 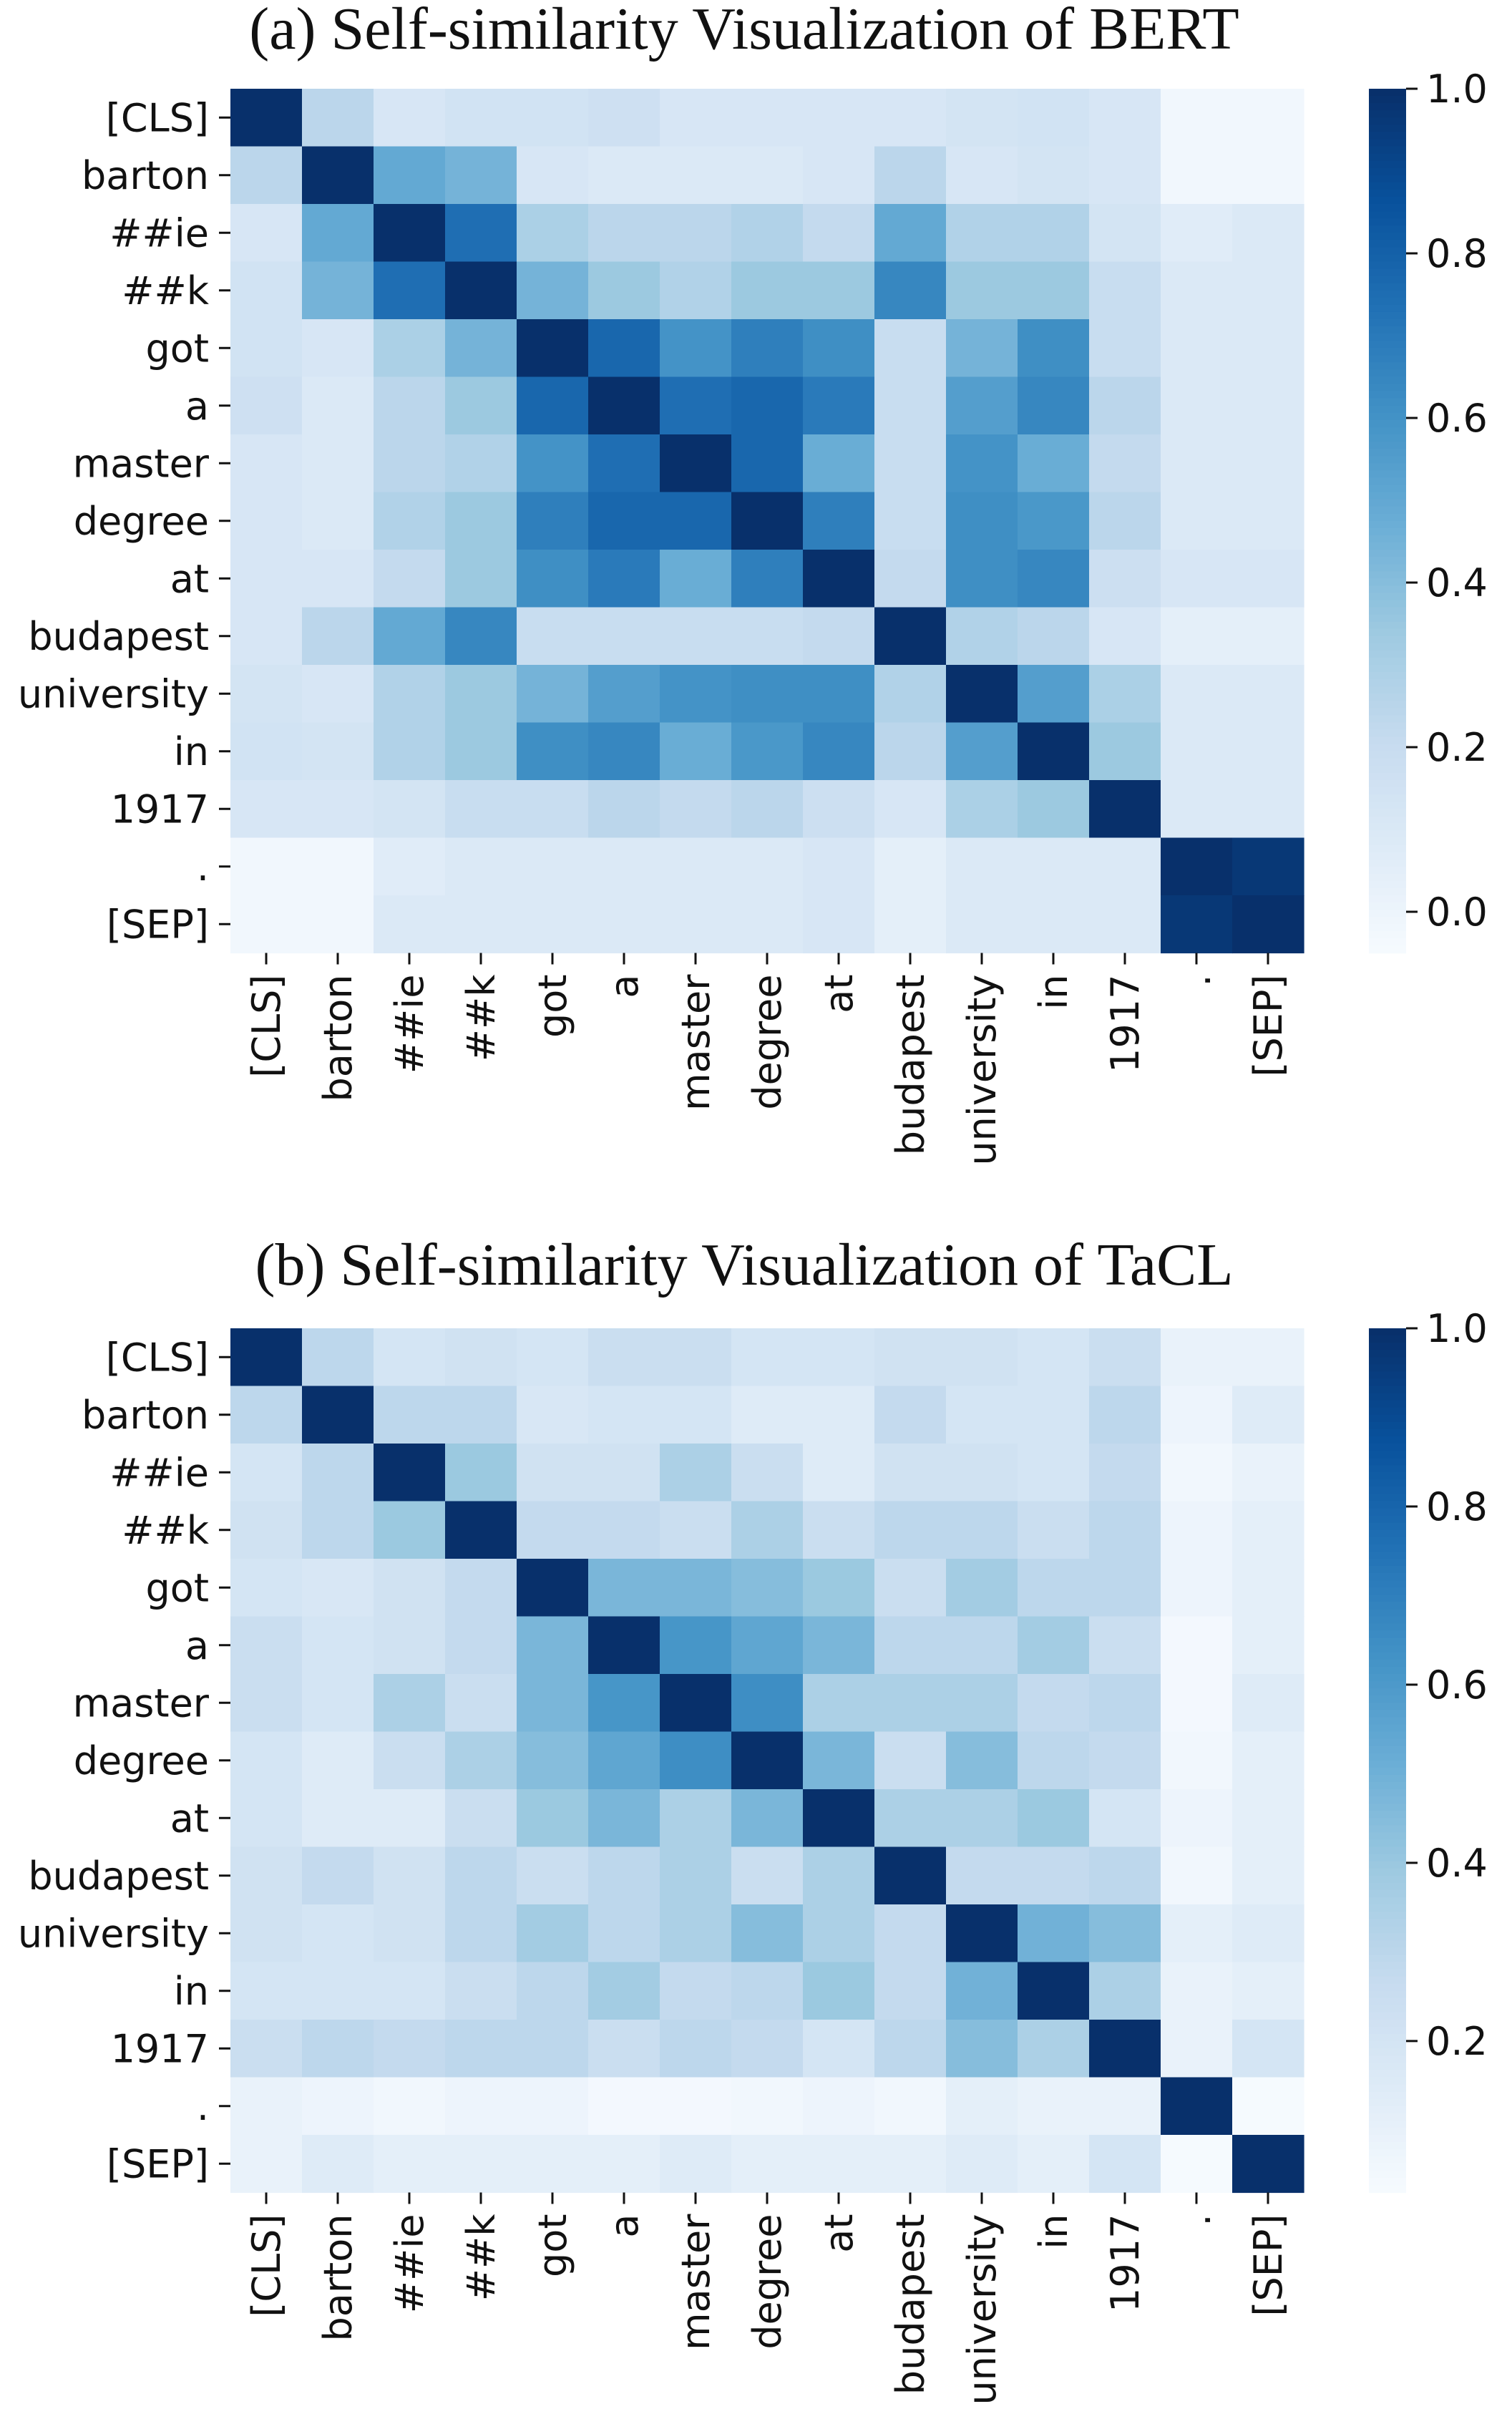 I want to click on colorbar-tick-label: 0.8, so click(x=1457, y=1506).